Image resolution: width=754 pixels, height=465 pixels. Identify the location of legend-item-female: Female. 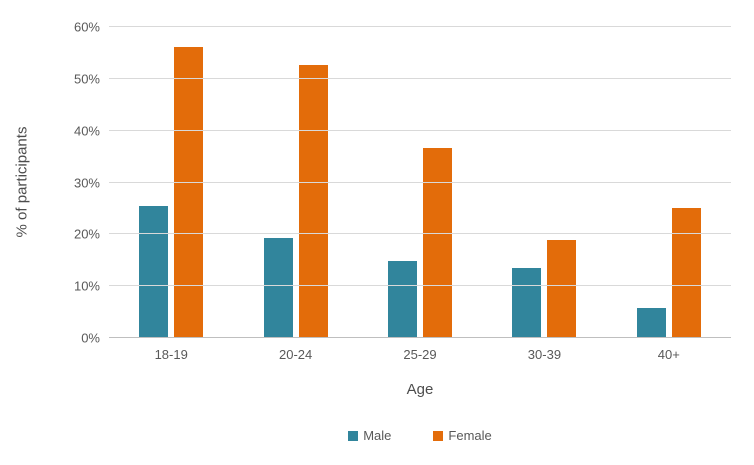
(462, 435).